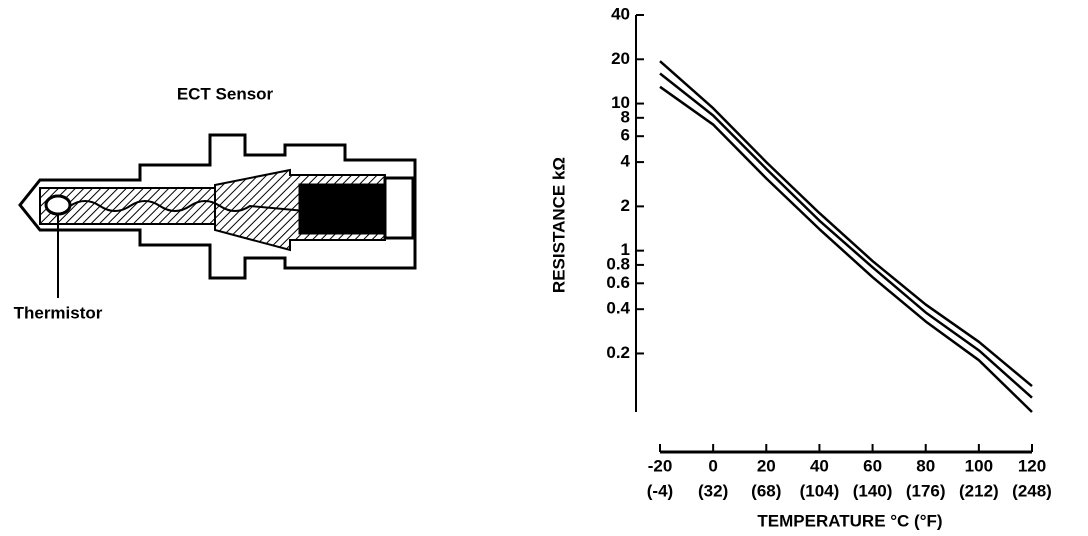 This screenshot has width=1088, height=536. What do you see at coordinates (979, 490) in the screenshot?
I see `x-tick-label-f: (212)` at bounding box center [979, 490].